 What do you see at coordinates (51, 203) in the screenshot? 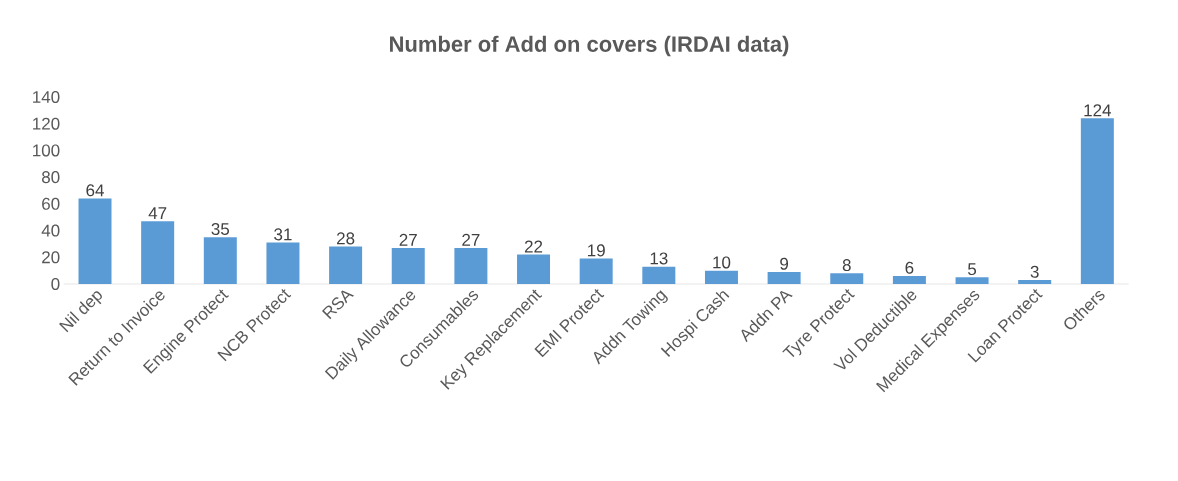
I see `y-tick-label: 60` at bounding box center [51, 203].